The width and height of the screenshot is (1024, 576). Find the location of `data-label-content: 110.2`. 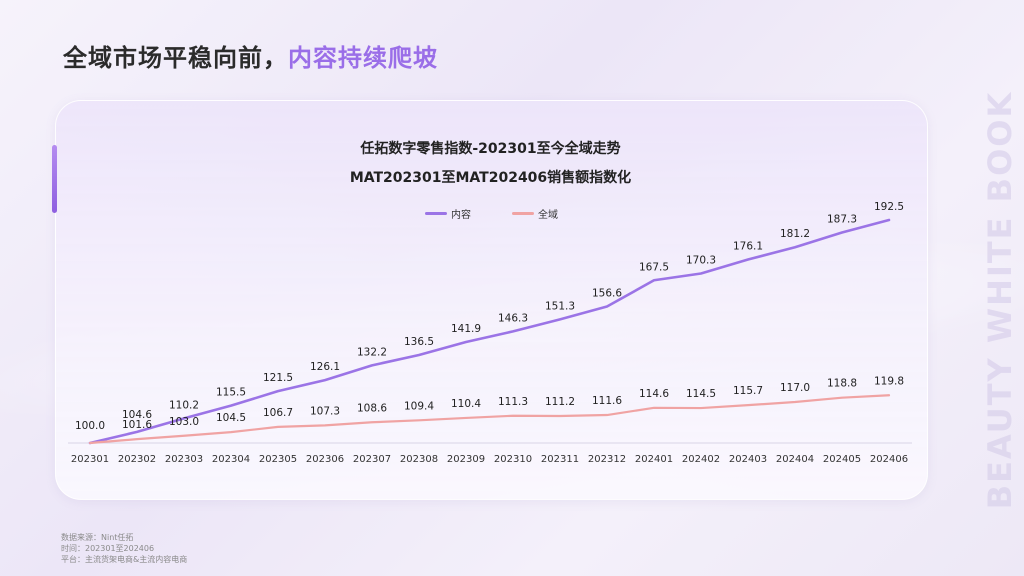

data-label-content: 110.2 is located at coordinates (184, 405).